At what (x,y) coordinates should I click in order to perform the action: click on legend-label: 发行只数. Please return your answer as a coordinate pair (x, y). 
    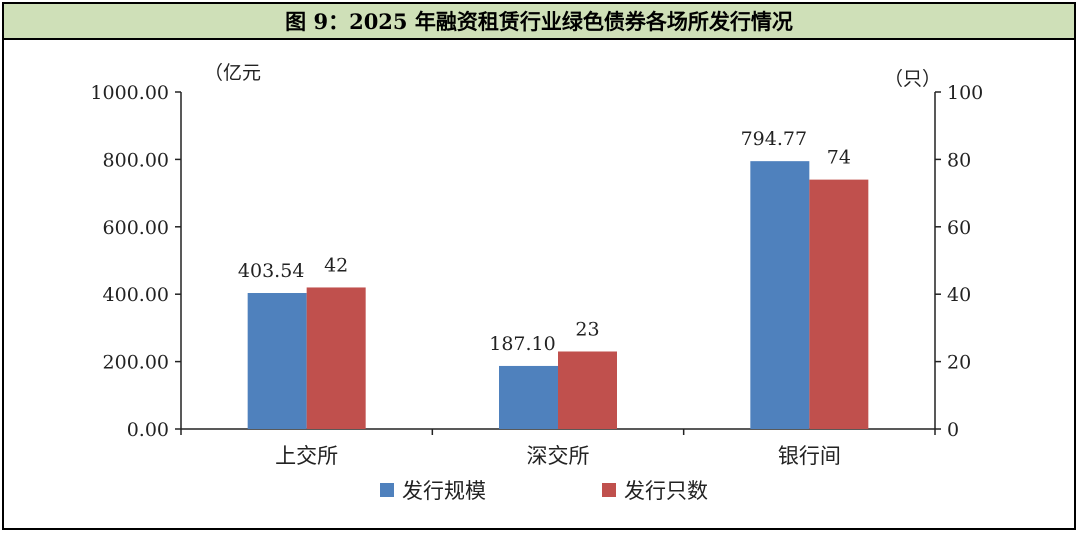
    Looking at the image, I should click on (666, 491).